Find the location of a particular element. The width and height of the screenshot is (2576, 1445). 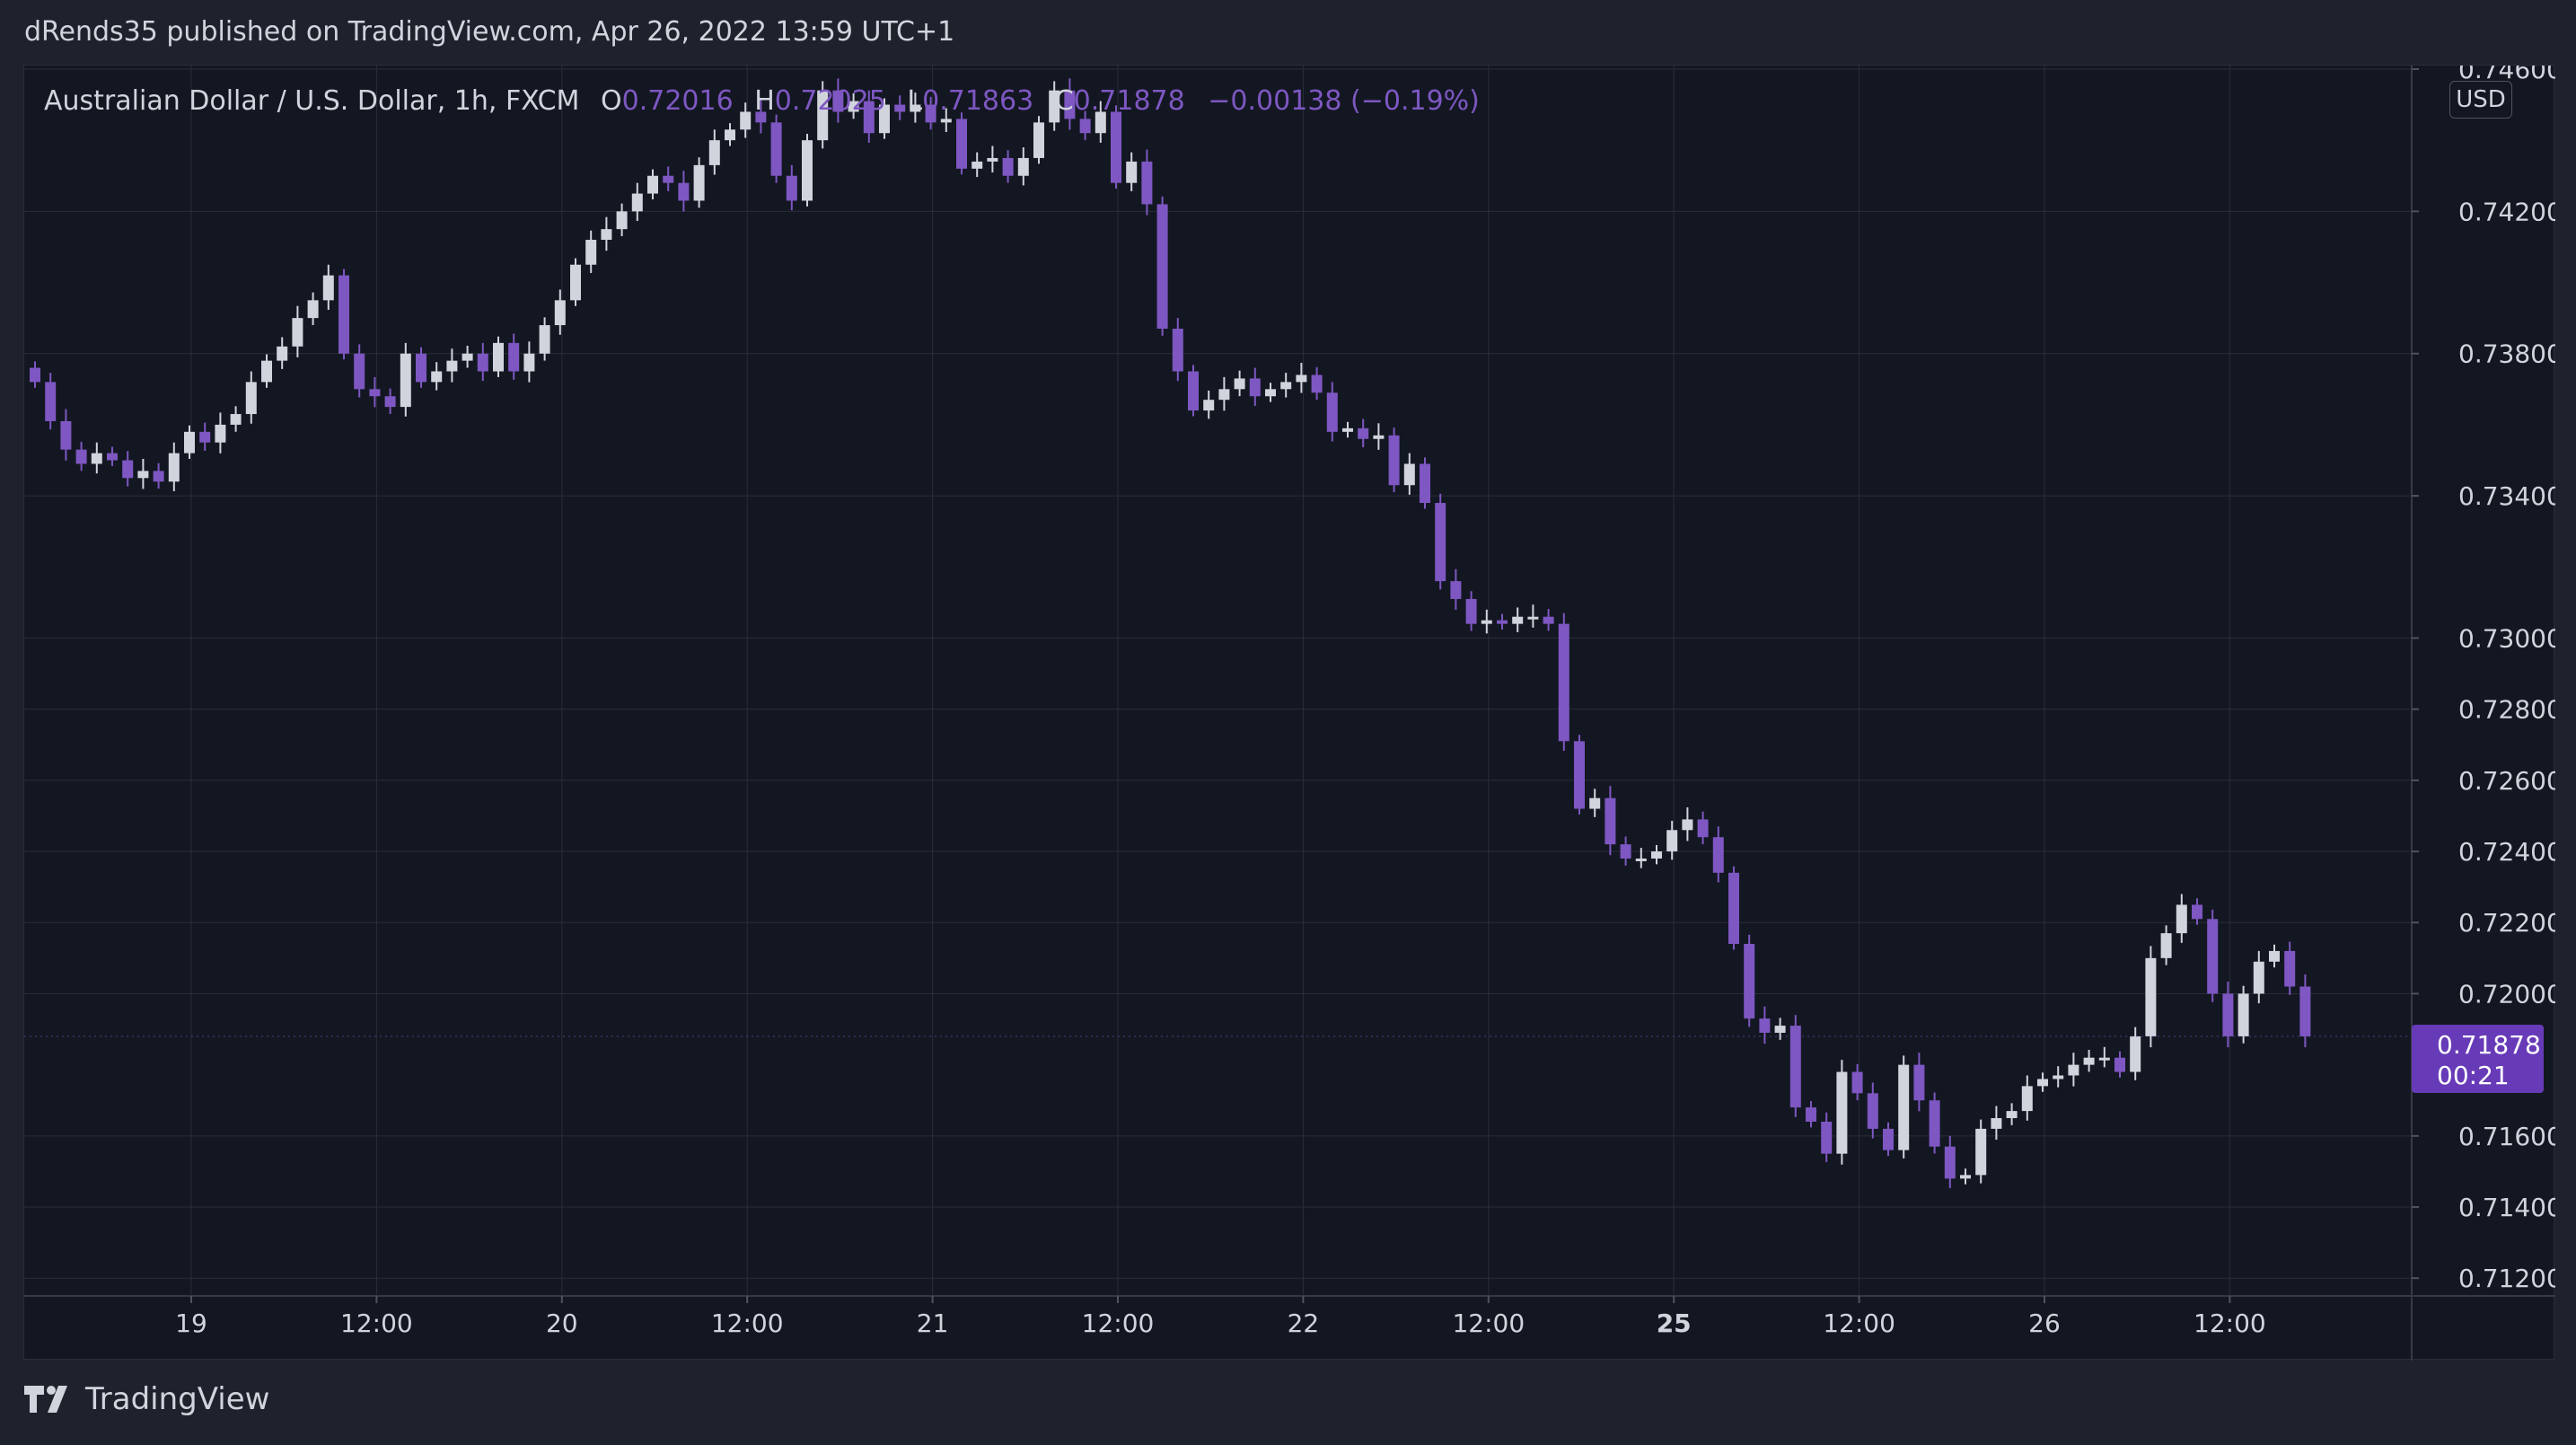

currency-button: USD is located at coordinates (2481, 100).